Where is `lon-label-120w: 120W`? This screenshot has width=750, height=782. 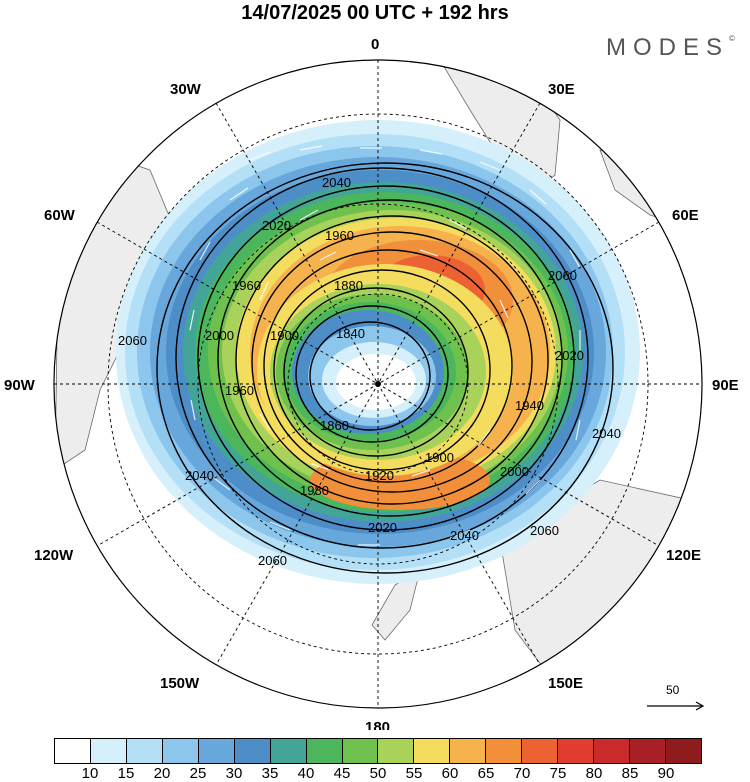 lon-label-120w: 120W is located at coordinates (54, 555).